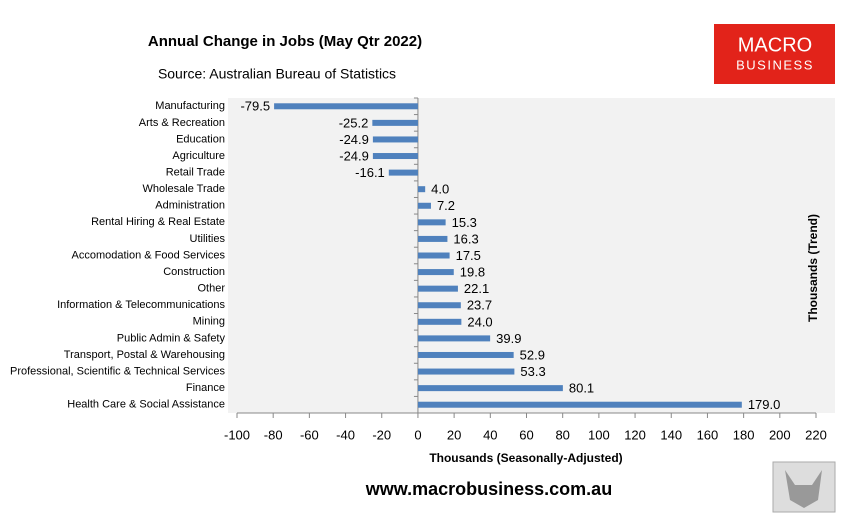  What do you see at coordinates (708, 434) in the screenshot?
I see `x-tick-label: 160` at bounding box center [708, 434].